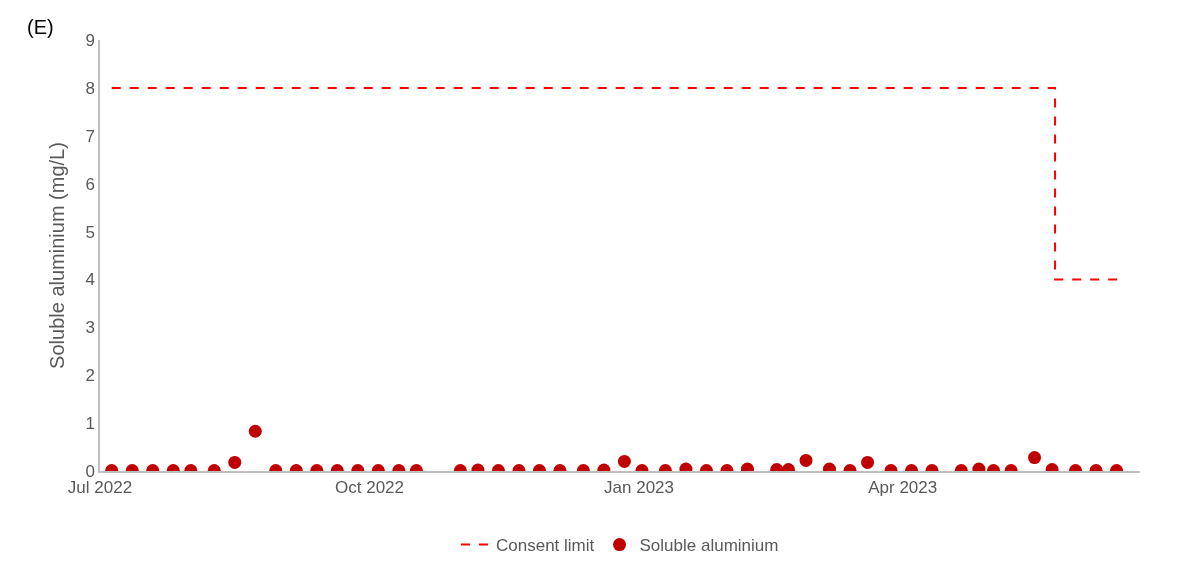 This screenshot has height=581, width=1185. Describe the element at coordinates (709, 546) in the screenshot. I see `legend-label: Soluble aluminium` at that location.